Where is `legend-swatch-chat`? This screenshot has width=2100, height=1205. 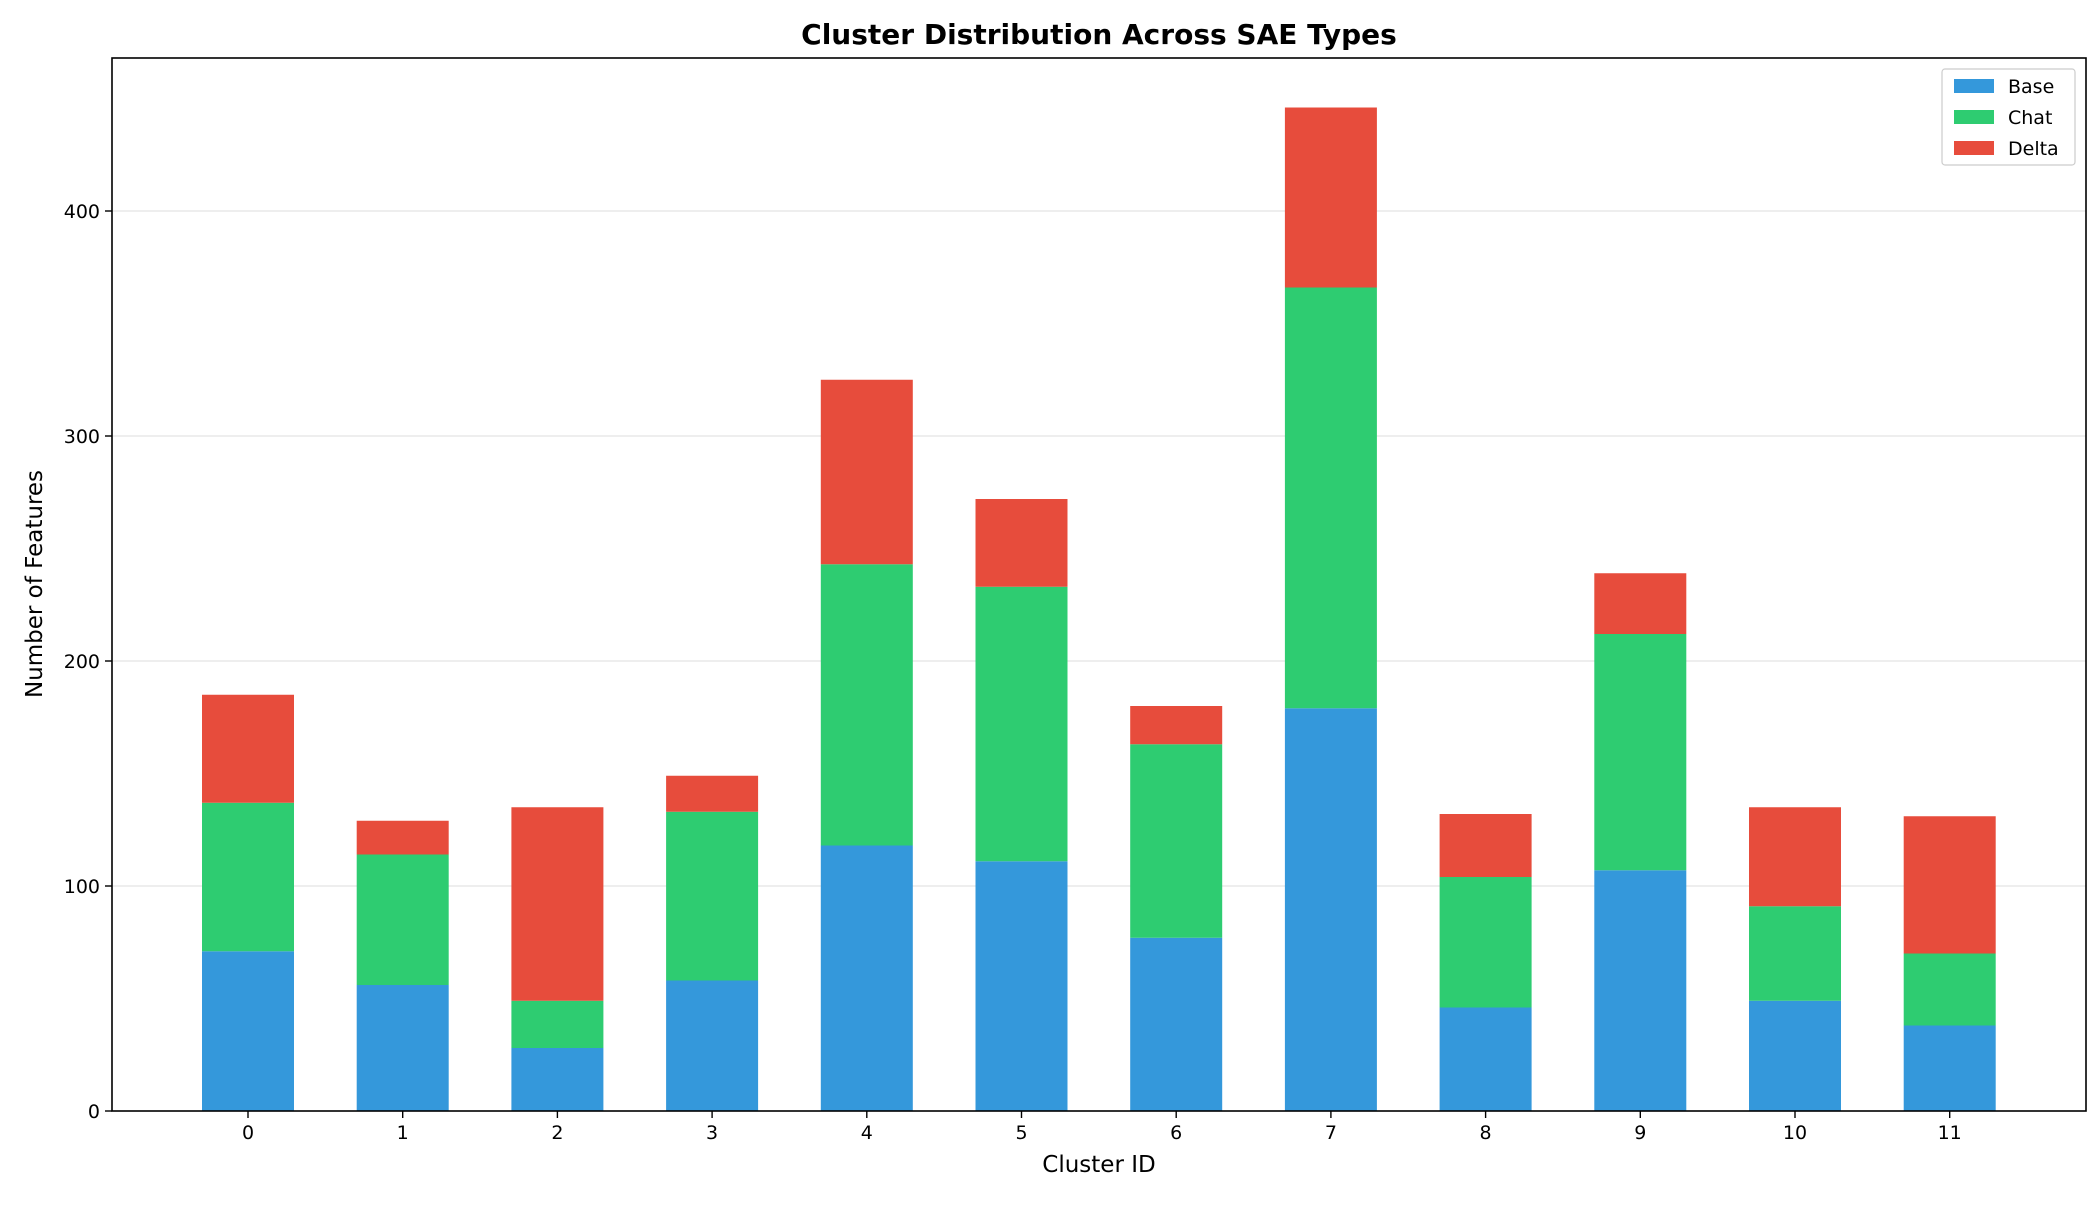
legend-swatch-chat is located at coordinates (1974, 117).